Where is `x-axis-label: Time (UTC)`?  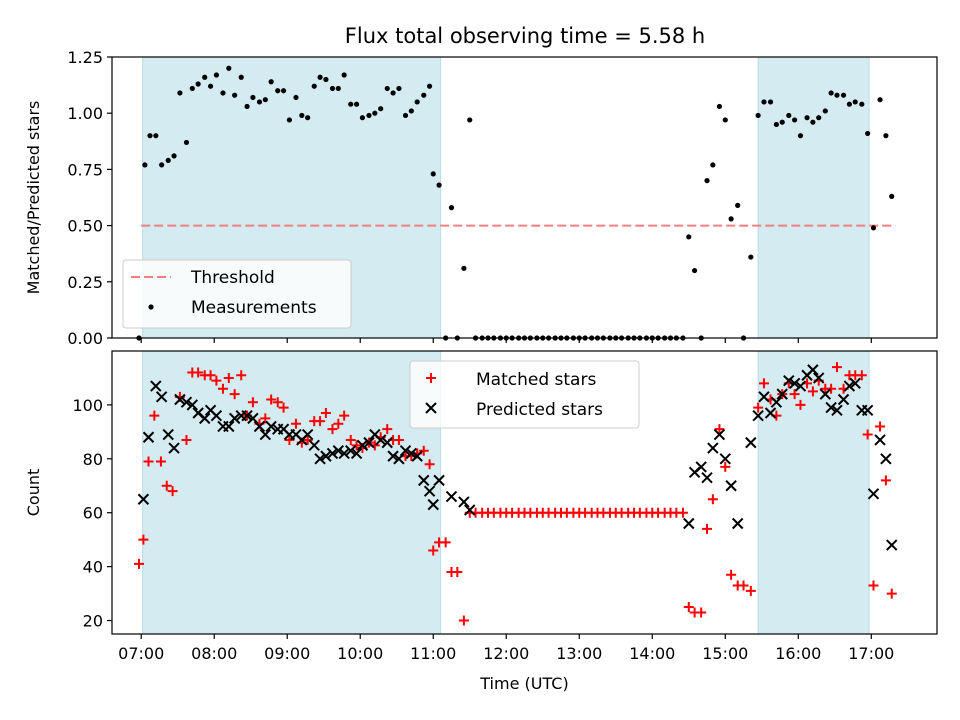
x-axis-label: Time (UTC) is located at coordinates (523, 683).